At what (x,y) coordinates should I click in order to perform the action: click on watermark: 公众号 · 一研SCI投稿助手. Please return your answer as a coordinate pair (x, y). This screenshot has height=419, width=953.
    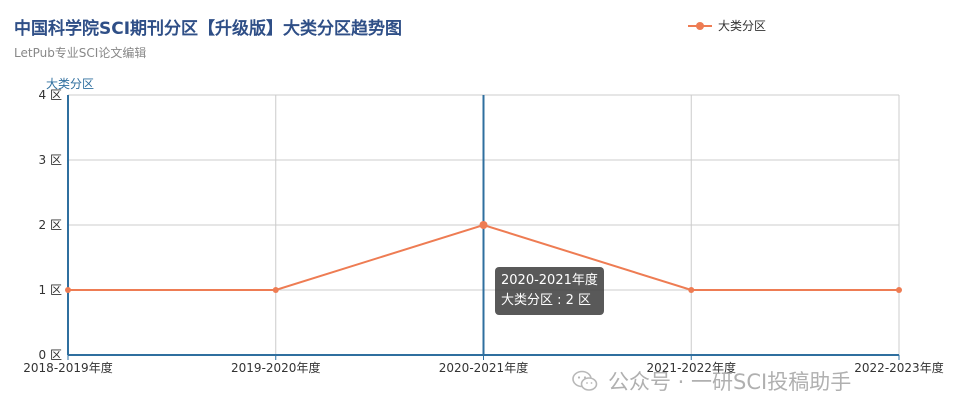
    Looking at the image, I should click on (711, 381).